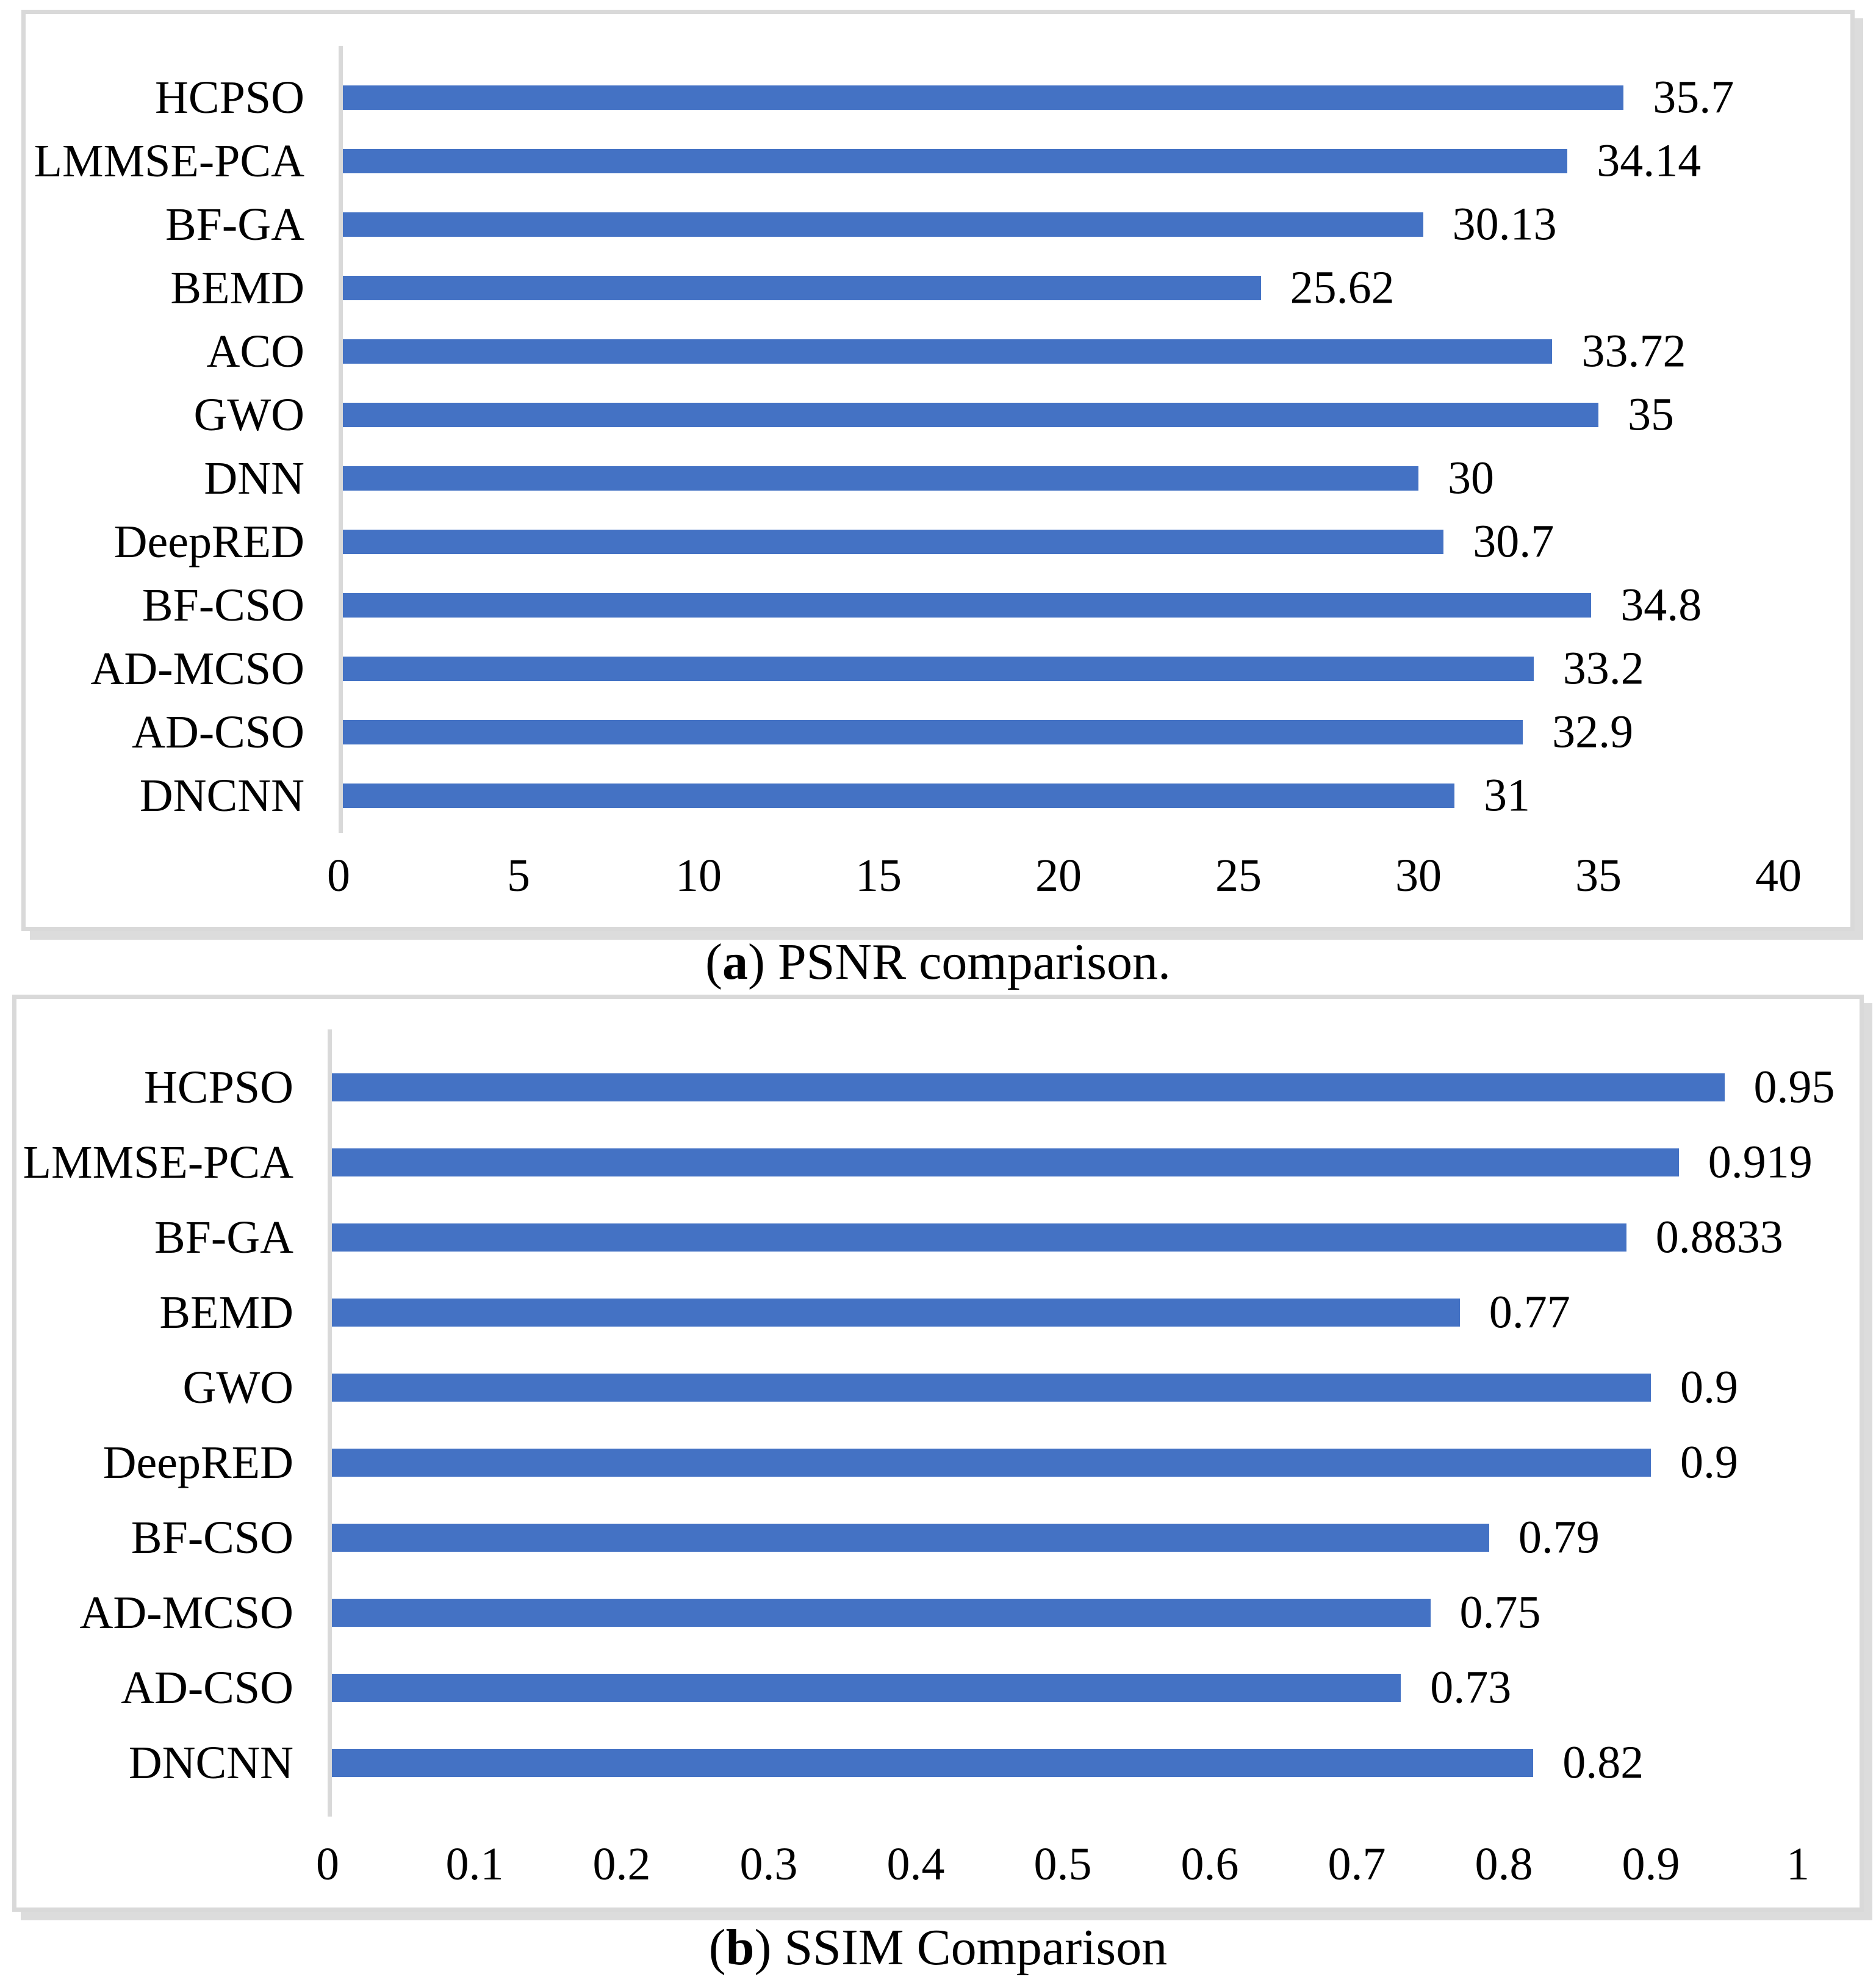 Image resolution: width=1876 pixels, height=1985 pixels. What do you see at coordinates (1603, 669) in the screenshot?
I see `value-label: 33.2` at bounding box center [1603, 669].